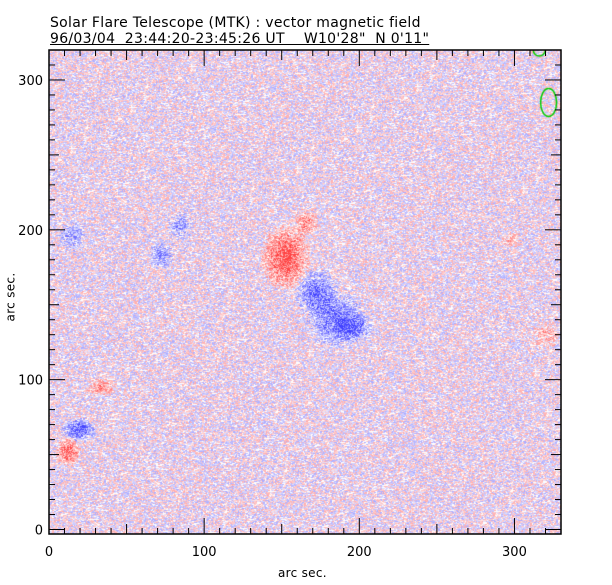  I want to click on x-tick-label: 0, so click(49, 552).